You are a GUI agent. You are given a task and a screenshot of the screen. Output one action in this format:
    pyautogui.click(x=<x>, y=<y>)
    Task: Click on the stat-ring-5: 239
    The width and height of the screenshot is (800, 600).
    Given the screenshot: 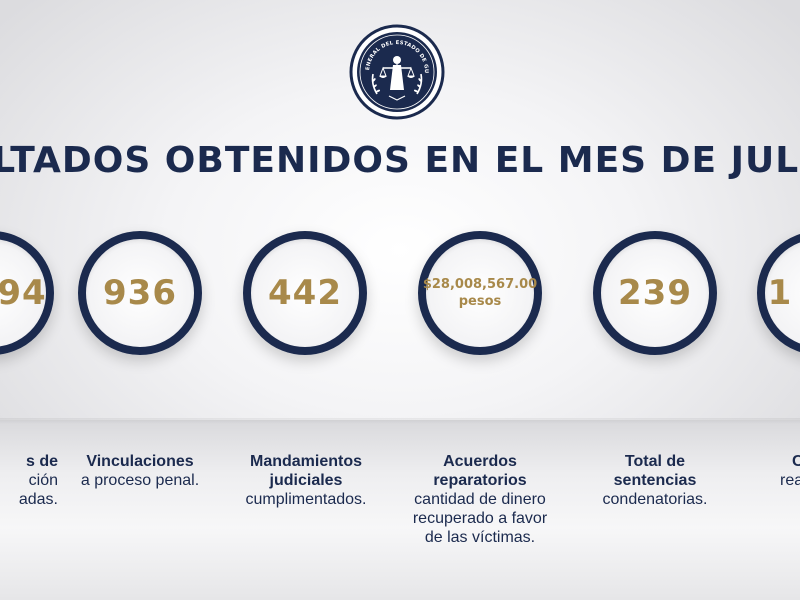 What is the action you would take?
    pyautogui.click(x=655, y=293)
    